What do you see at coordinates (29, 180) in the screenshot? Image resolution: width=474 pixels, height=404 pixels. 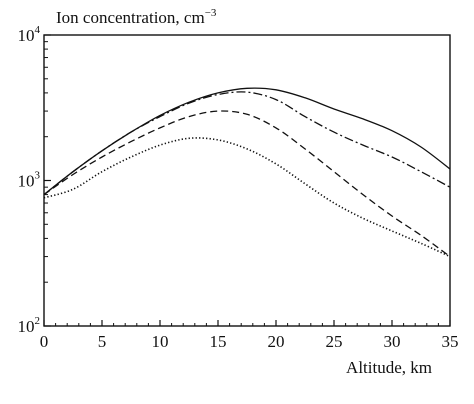 I see `y-tick-label: 10³` at bounding box center [29, 180].